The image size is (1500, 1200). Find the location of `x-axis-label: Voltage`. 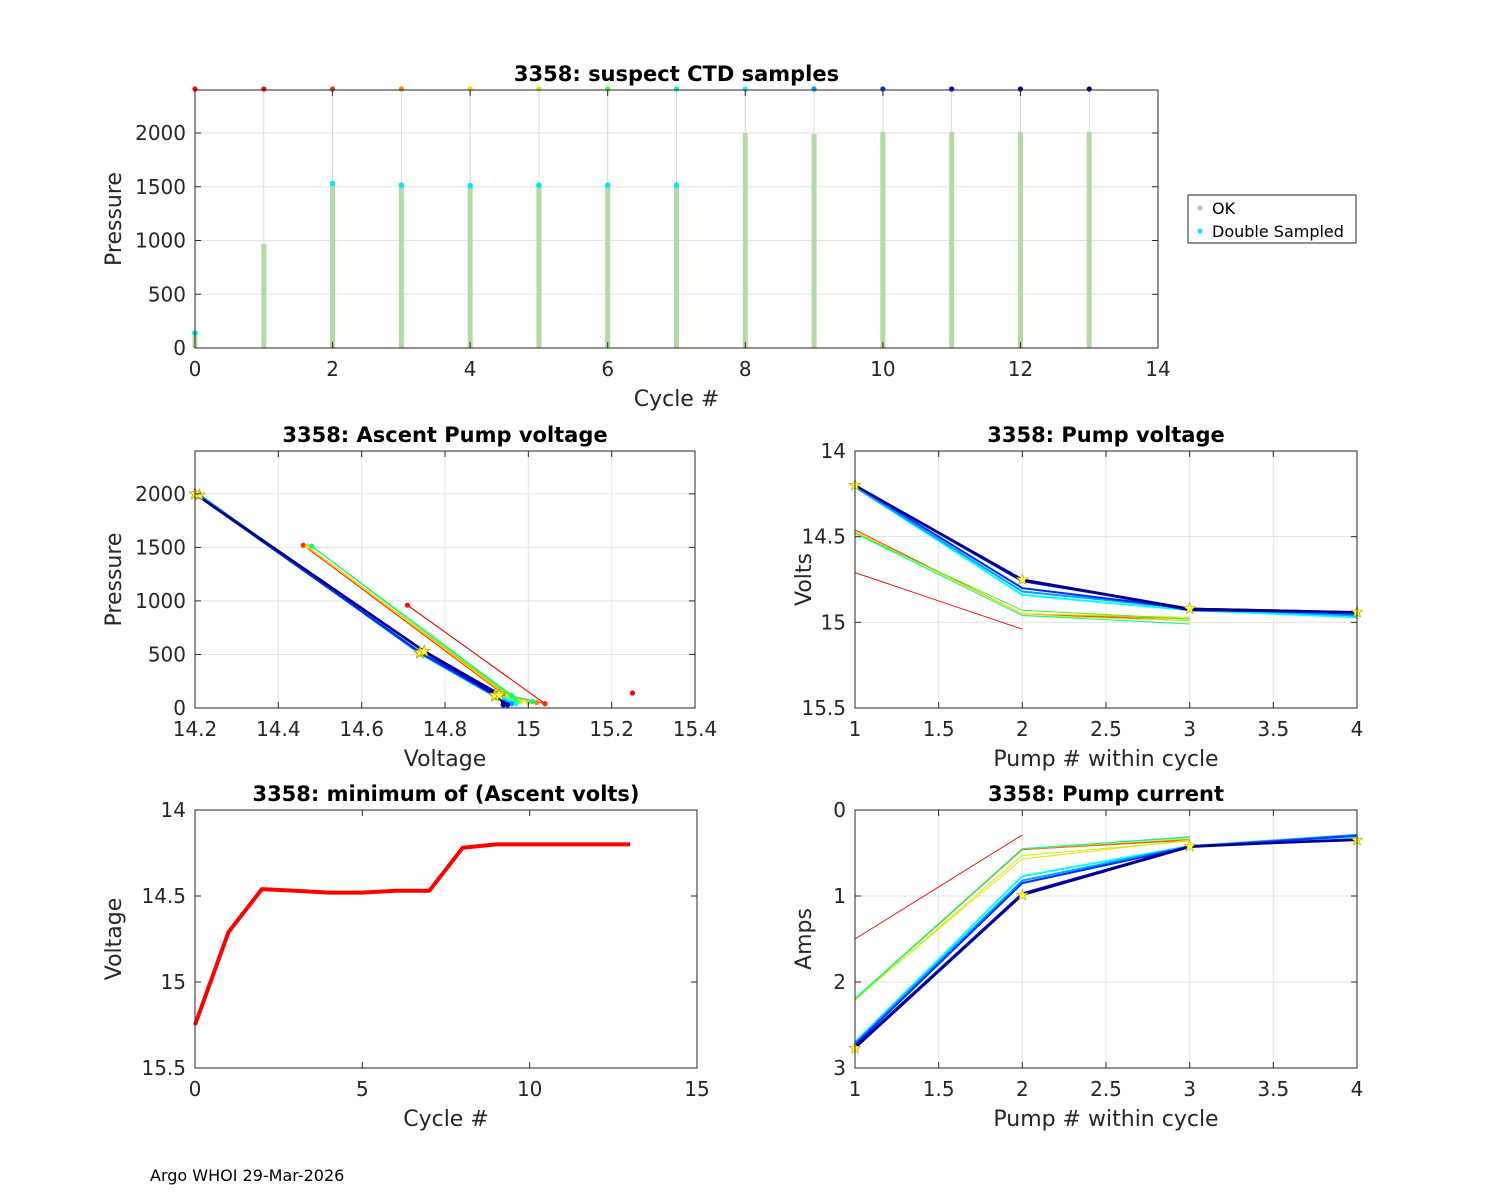

x-axis-label: Voltage is located at coordinates (445, 759).